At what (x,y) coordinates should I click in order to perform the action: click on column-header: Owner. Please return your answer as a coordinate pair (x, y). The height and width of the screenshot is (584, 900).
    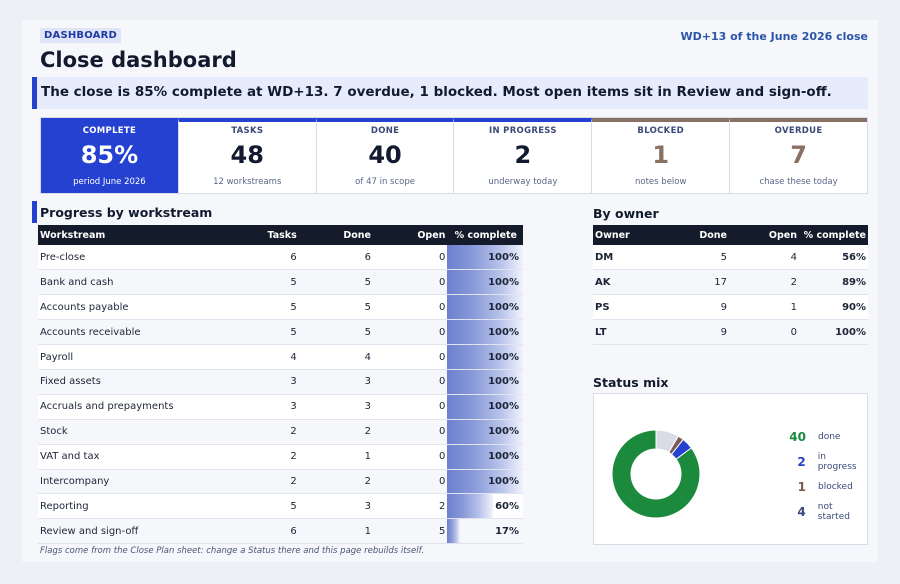
    Looking at the image, I should click on (623, 235).